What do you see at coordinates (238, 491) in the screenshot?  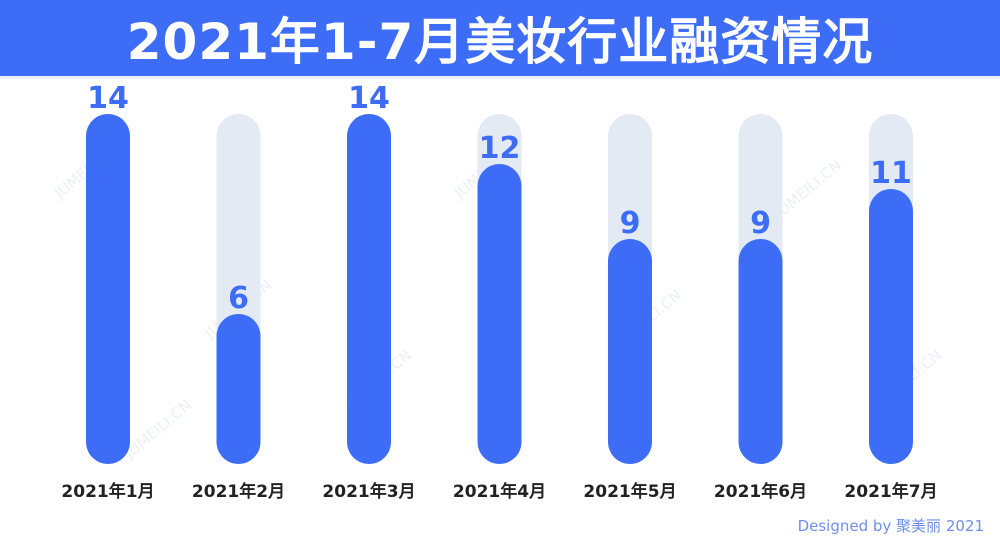 I see `x-tick-label: 2021年2月` at bounding box center [238, 491].